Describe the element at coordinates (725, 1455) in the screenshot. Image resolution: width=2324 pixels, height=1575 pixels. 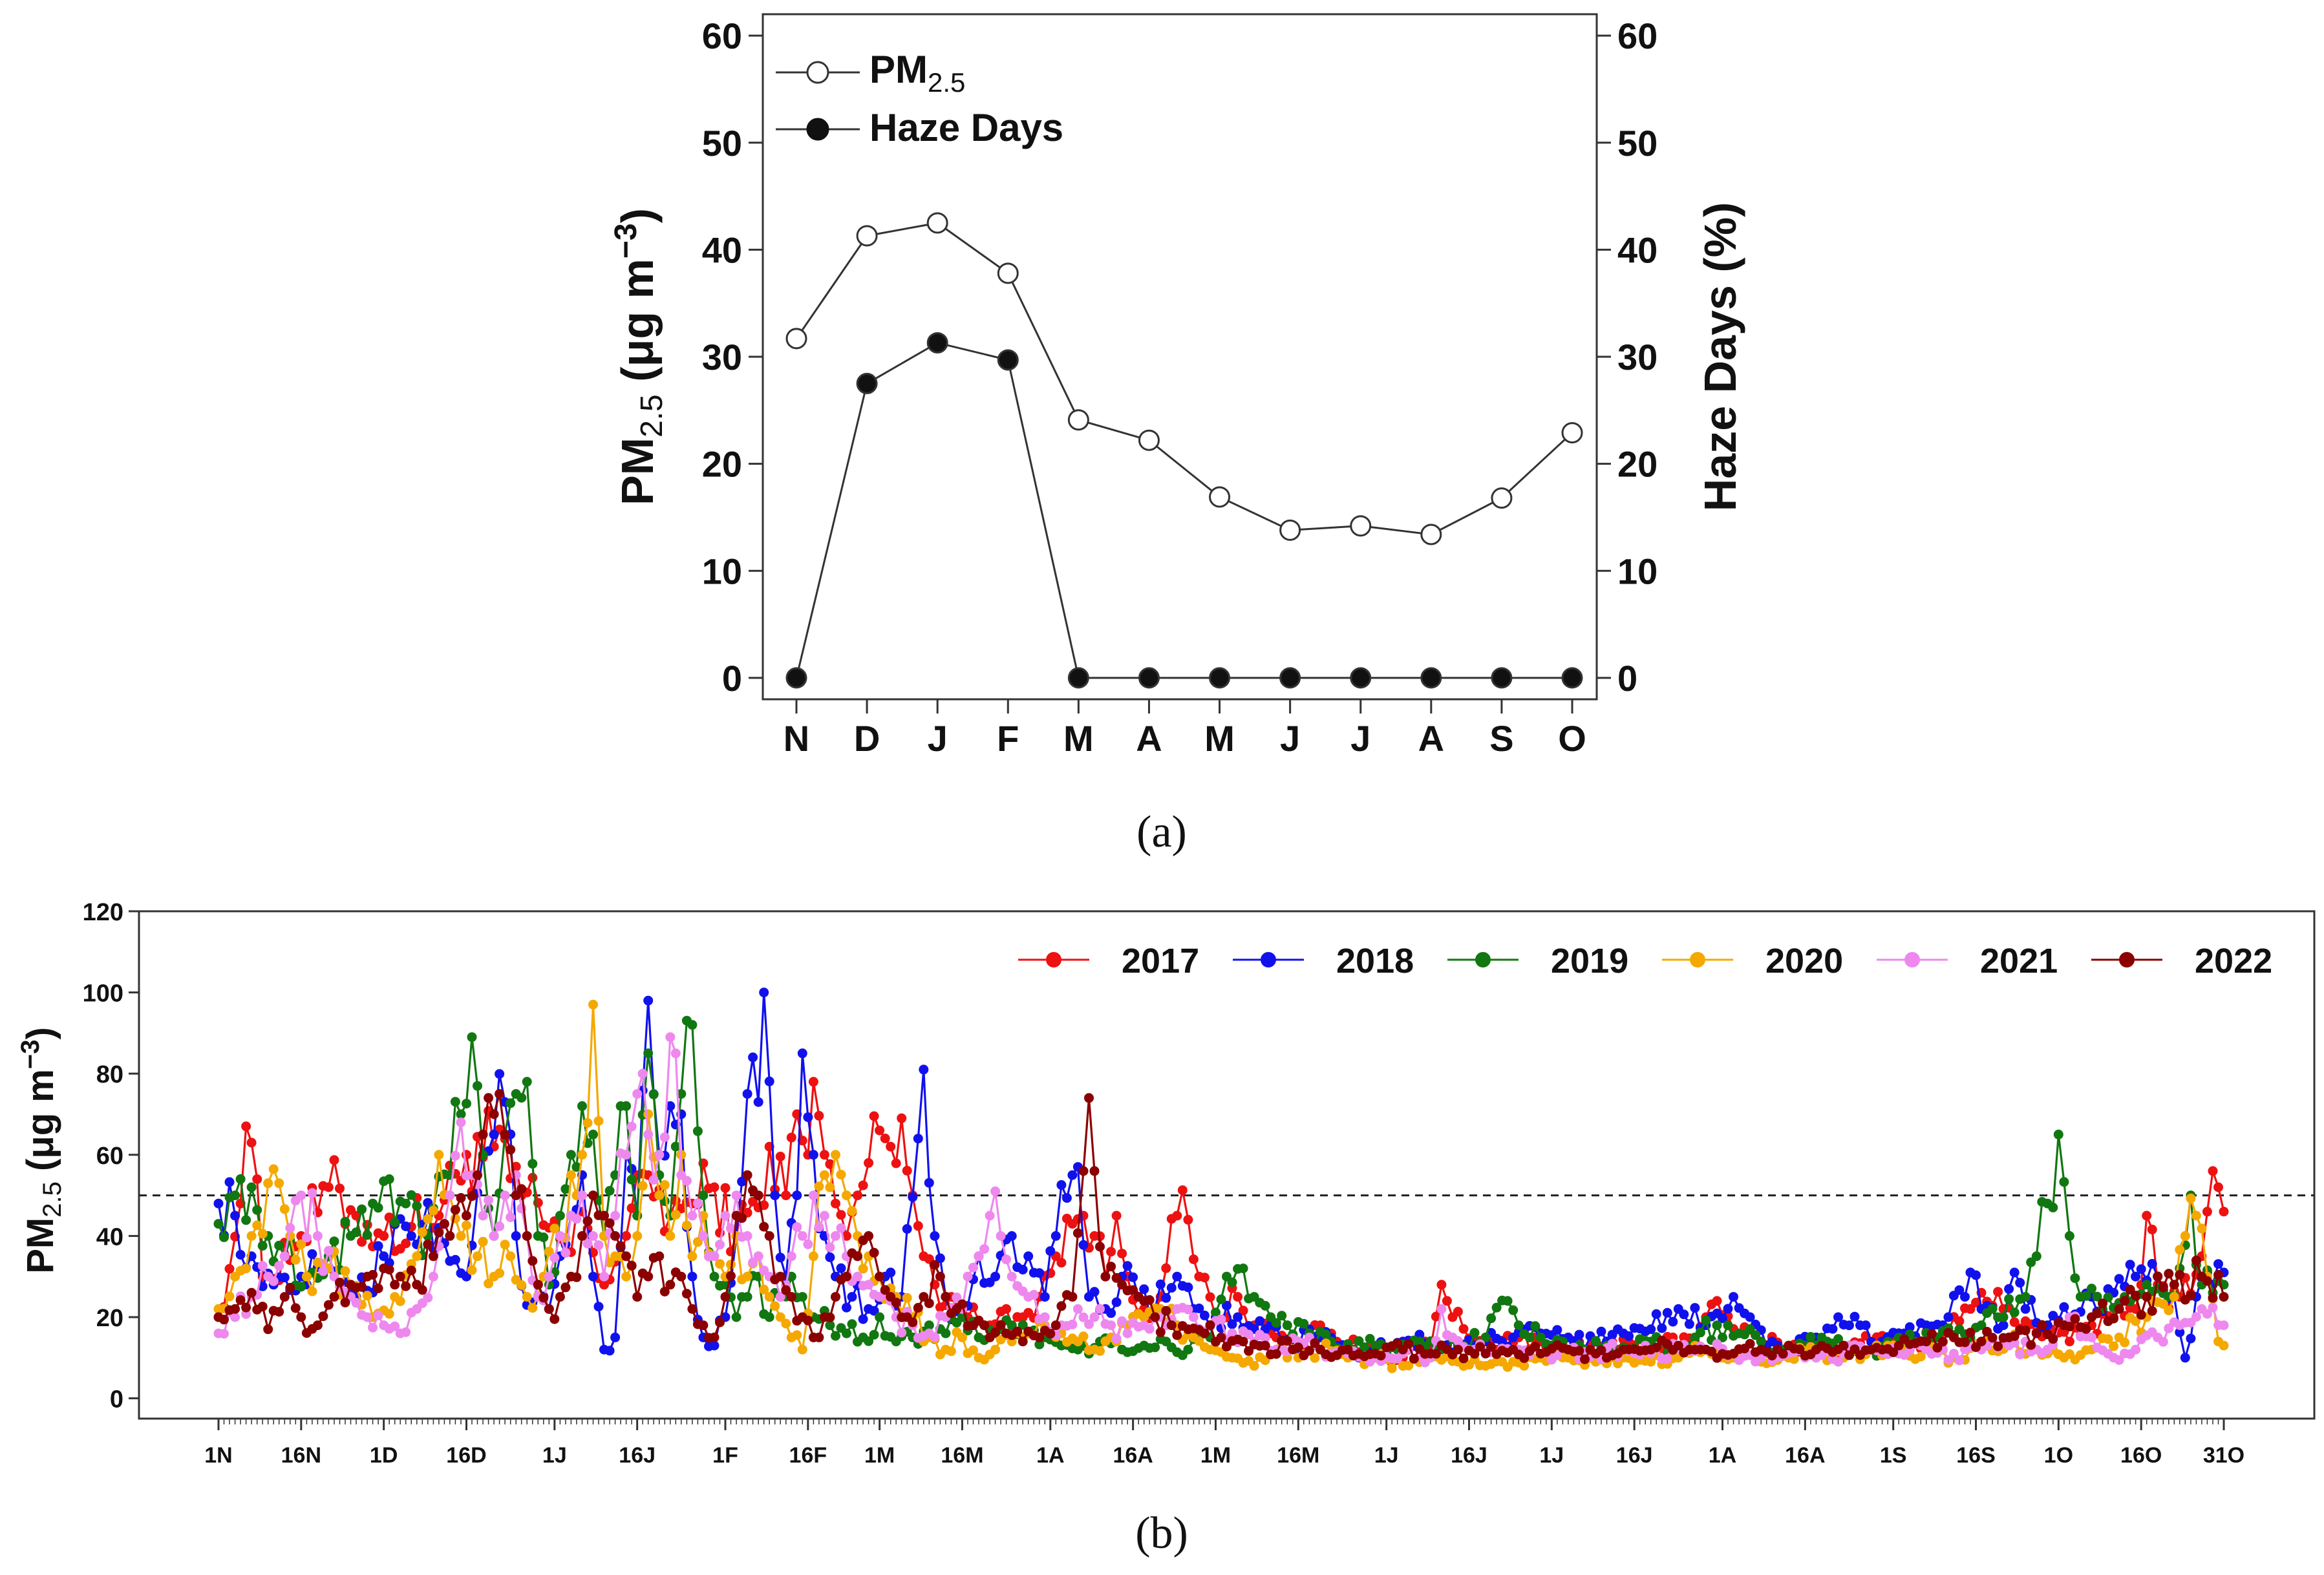
I see `x-tick-label: 1F` at that location.